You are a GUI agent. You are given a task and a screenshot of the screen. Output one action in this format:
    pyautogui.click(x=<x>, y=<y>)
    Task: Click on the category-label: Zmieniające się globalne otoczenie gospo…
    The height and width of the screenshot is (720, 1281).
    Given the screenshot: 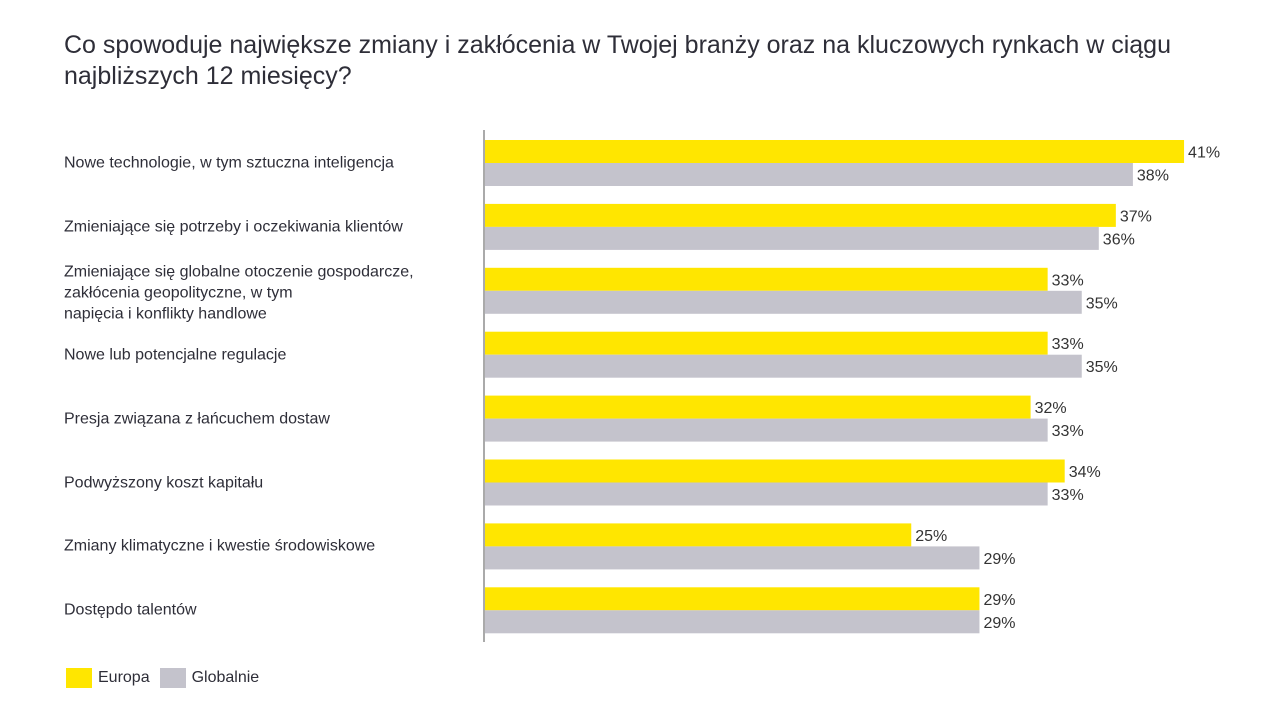 What is the action you would take?
    pyautogui.click(x=239, y=293)
    